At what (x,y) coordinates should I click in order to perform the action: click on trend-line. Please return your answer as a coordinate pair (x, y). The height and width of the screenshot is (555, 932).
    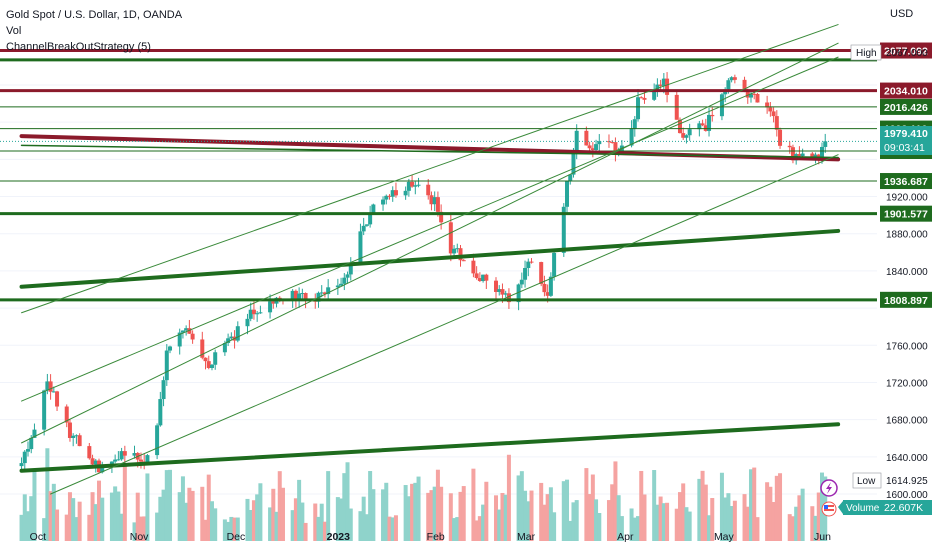
    Looking at the image, I should click on (429, 151).